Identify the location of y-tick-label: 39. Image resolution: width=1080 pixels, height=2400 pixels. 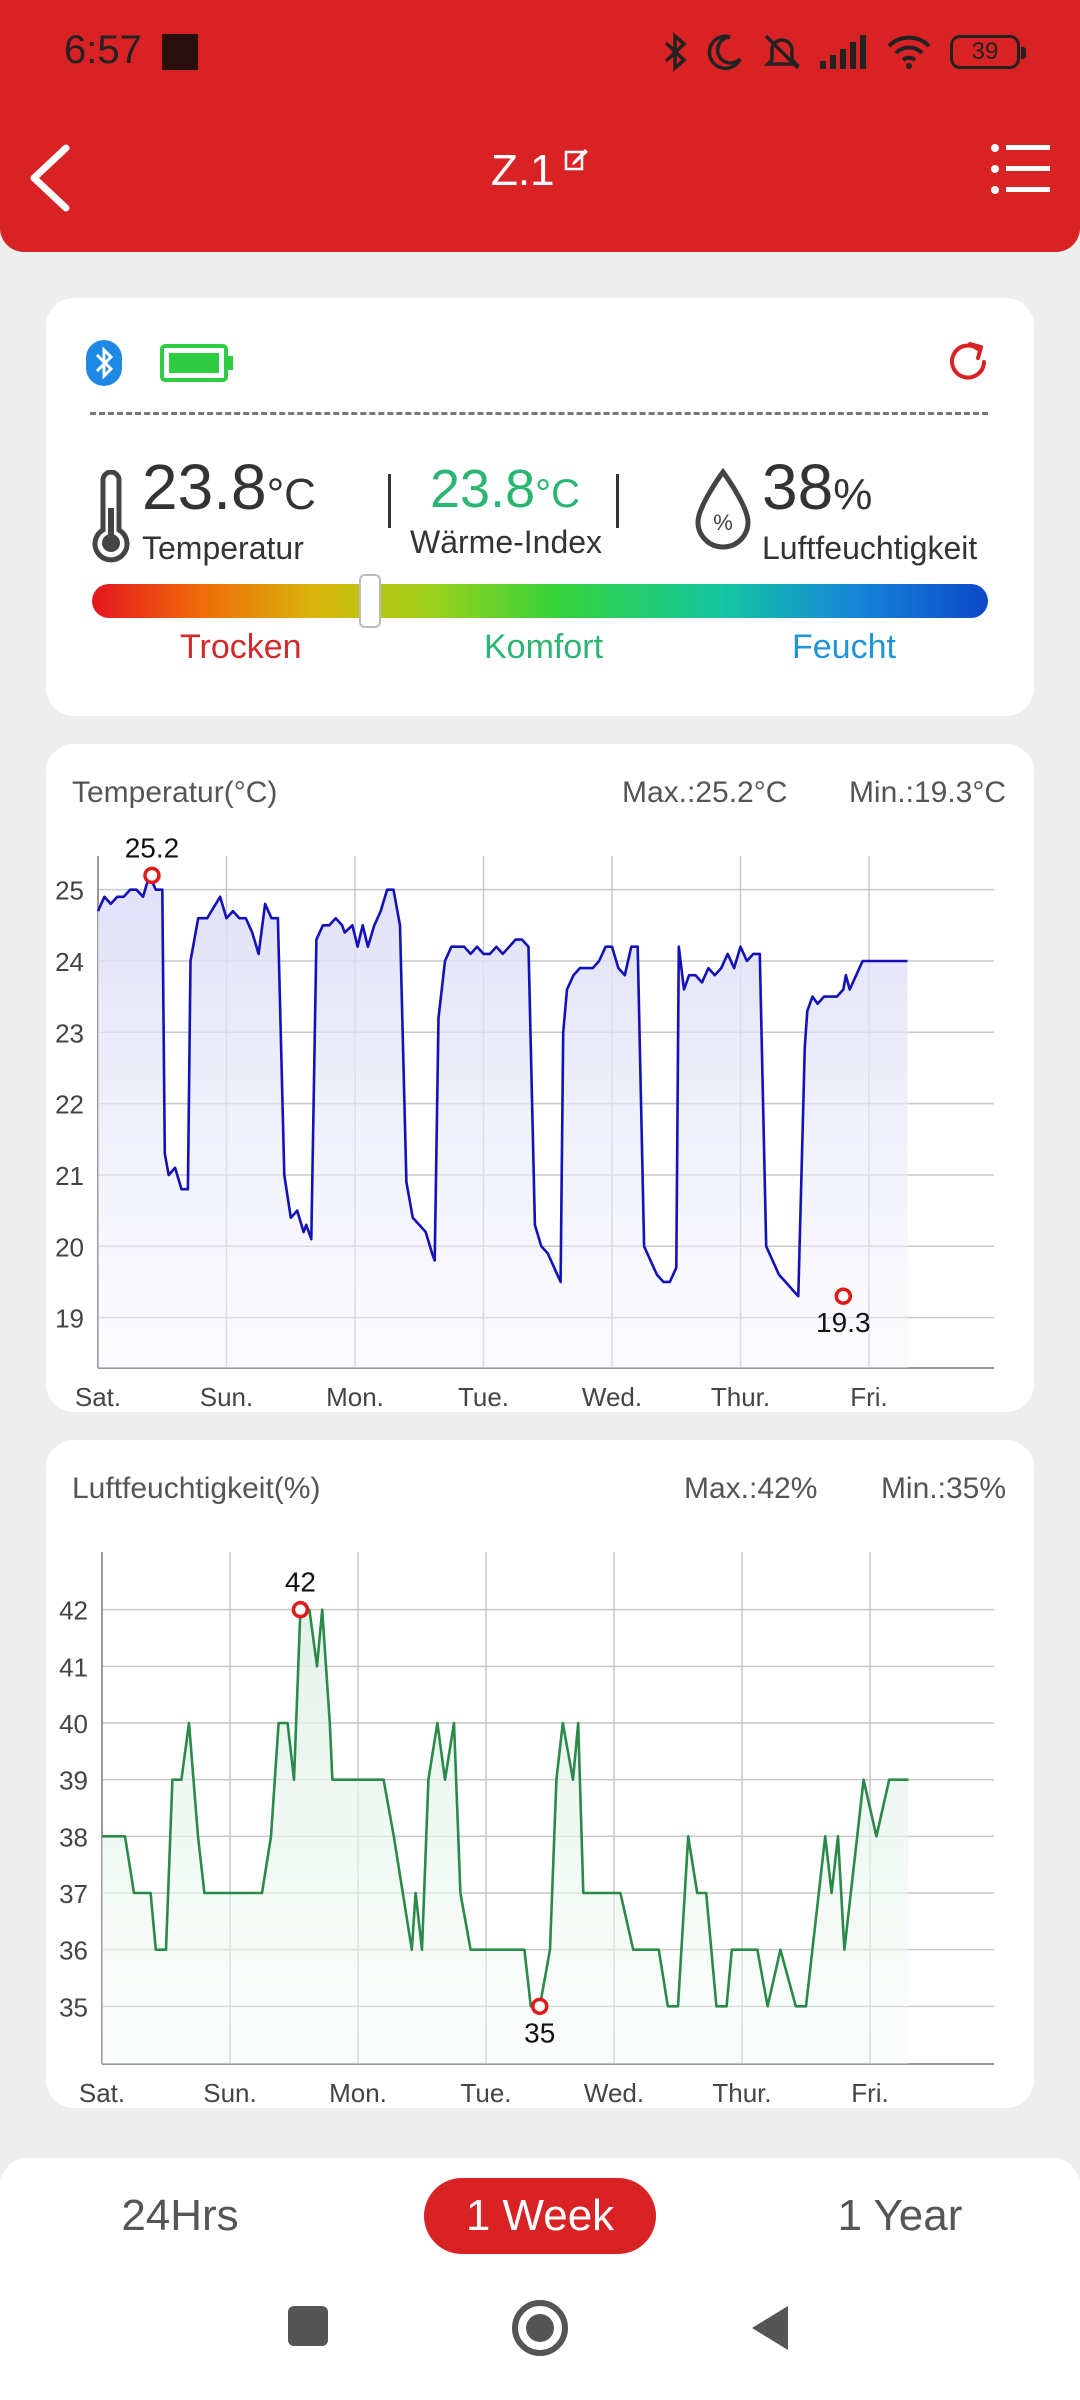
(73, 1781).